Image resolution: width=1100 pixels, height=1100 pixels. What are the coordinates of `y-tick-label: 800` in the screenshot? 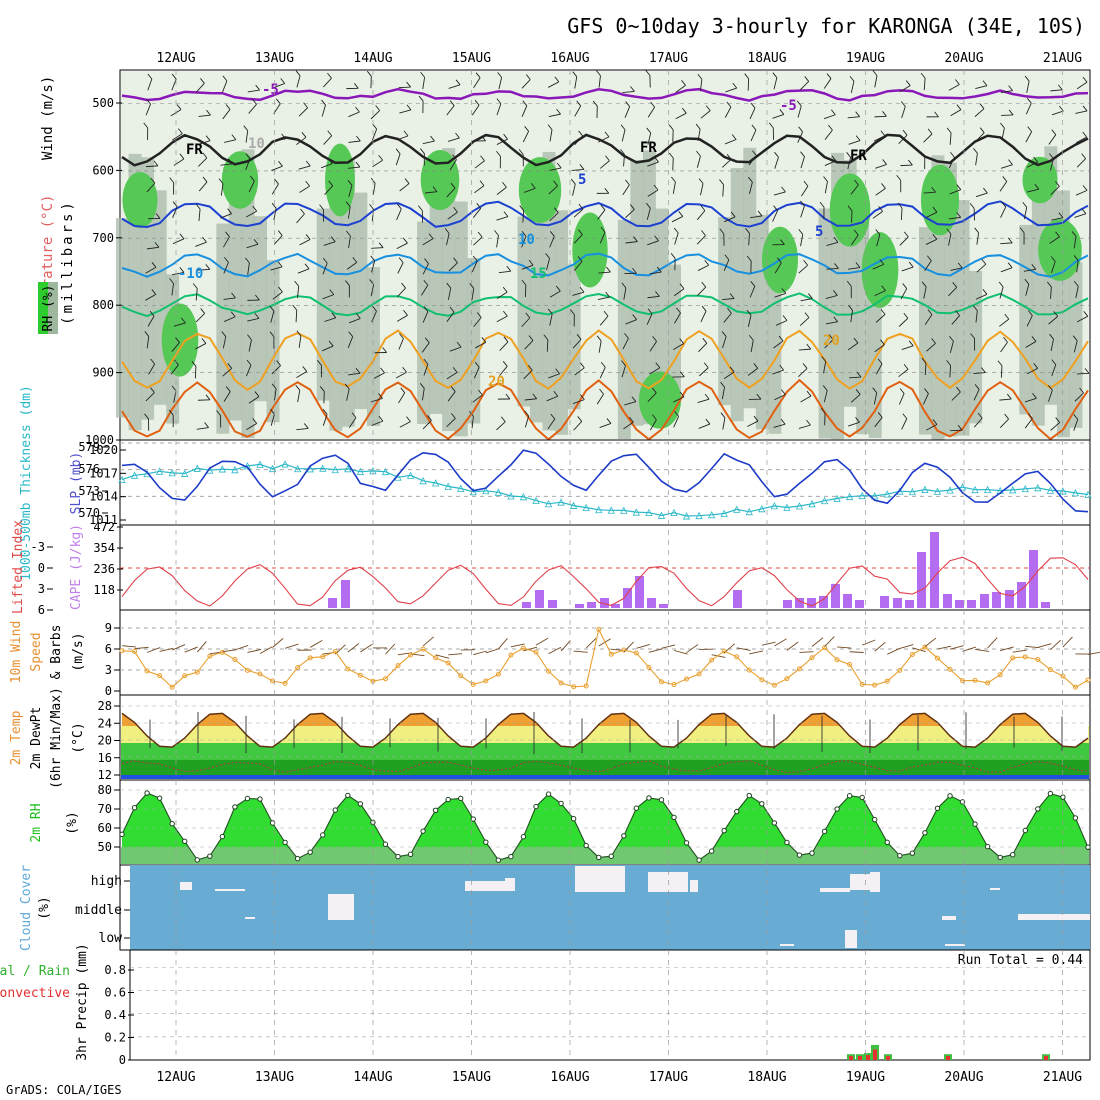 It's located at (103, 305).